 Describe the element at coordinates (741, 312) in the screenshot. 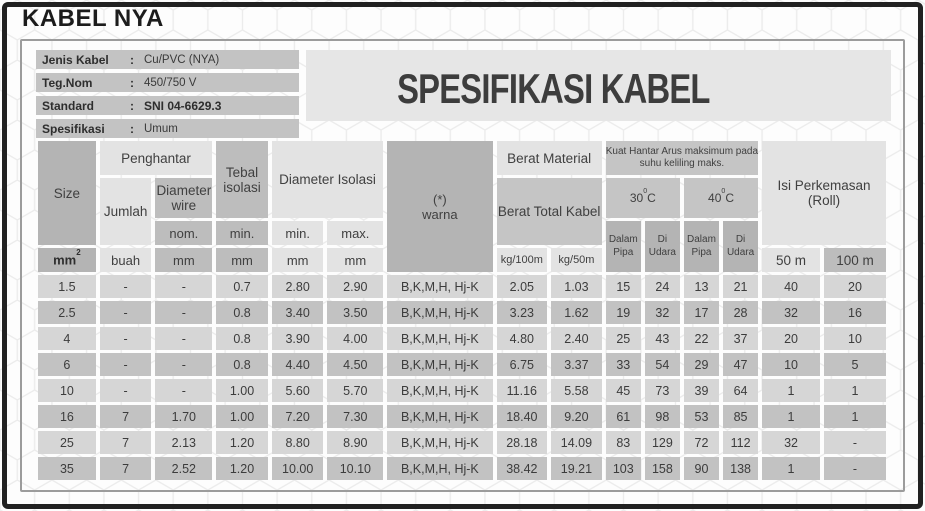

I see `table-cell: 28` at that location.